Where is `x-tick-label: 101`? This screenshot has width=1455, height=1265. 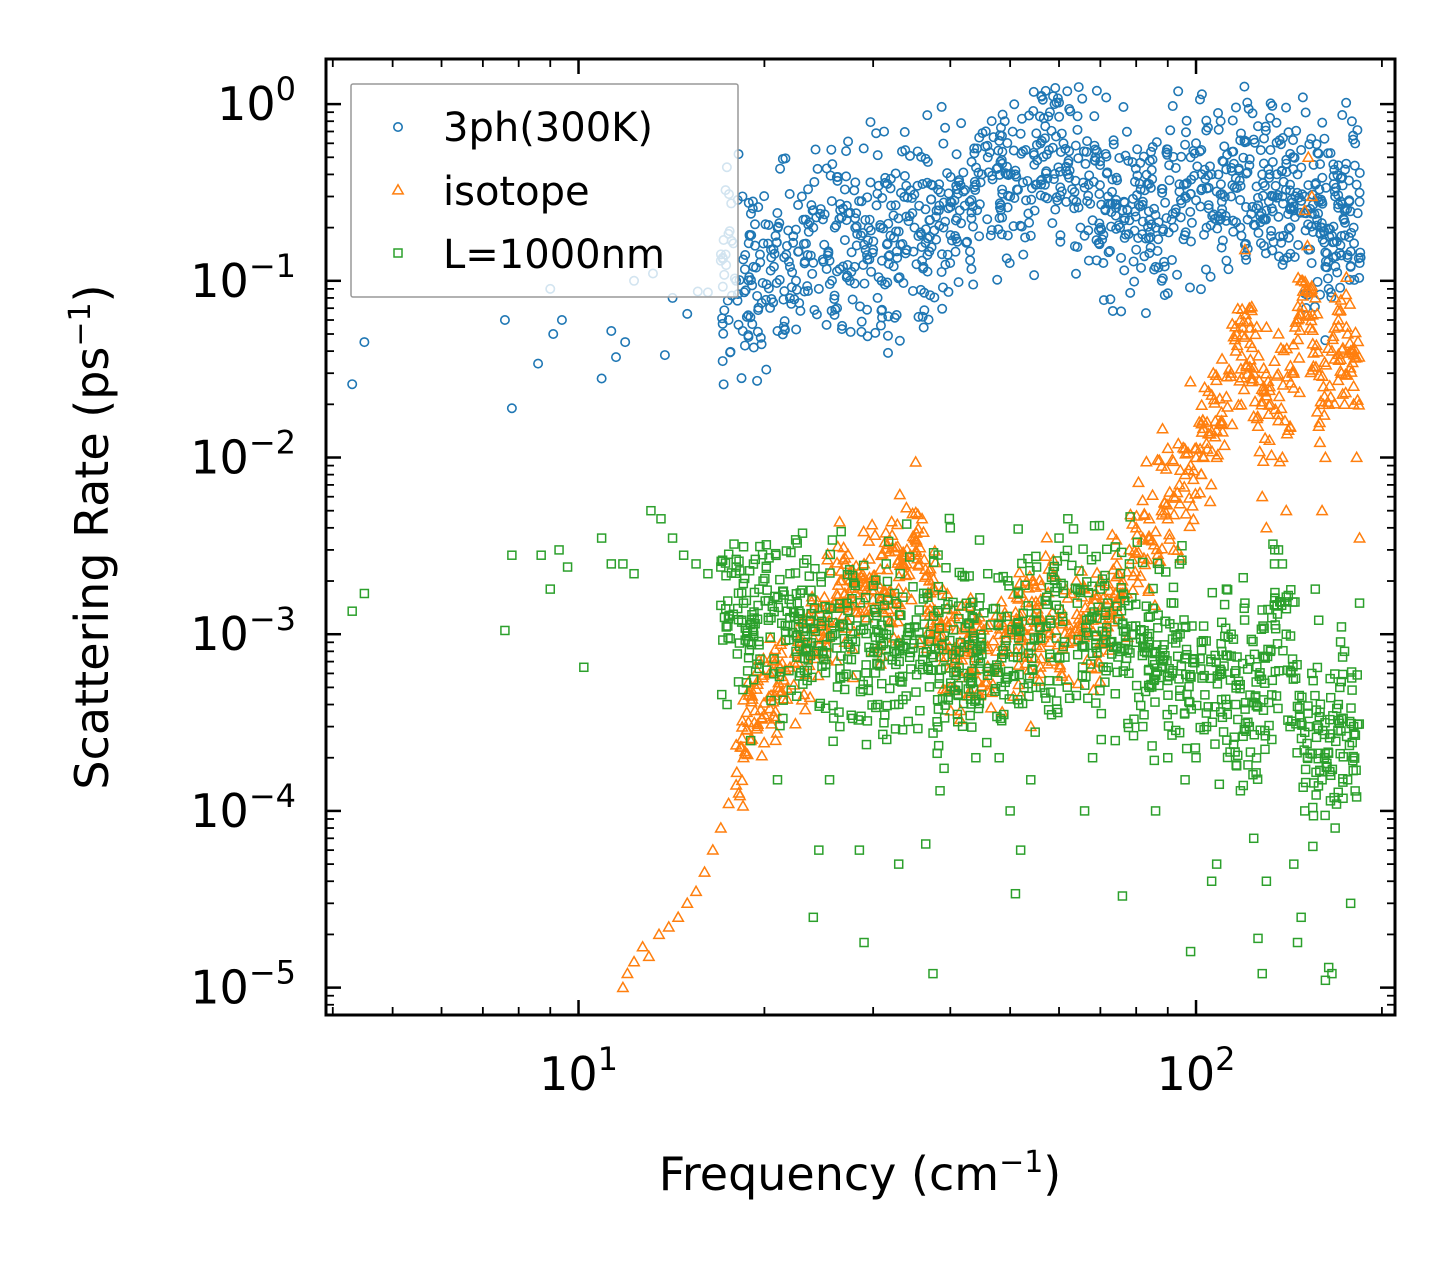 x-tick-label: 101 is located at coordinates (578, 1070).